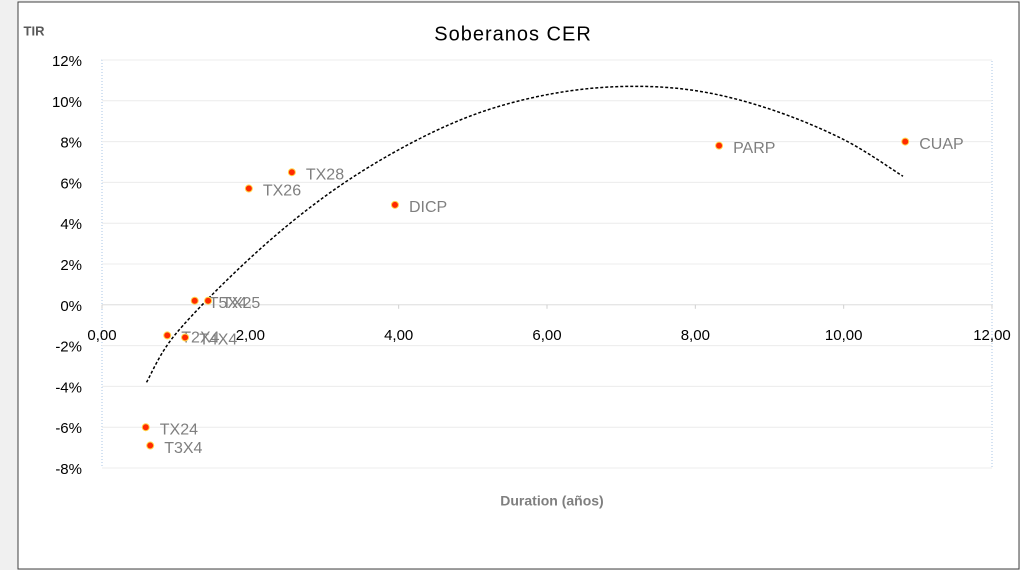  I want to click on y-tick-label: 4%, so click(71, 224).